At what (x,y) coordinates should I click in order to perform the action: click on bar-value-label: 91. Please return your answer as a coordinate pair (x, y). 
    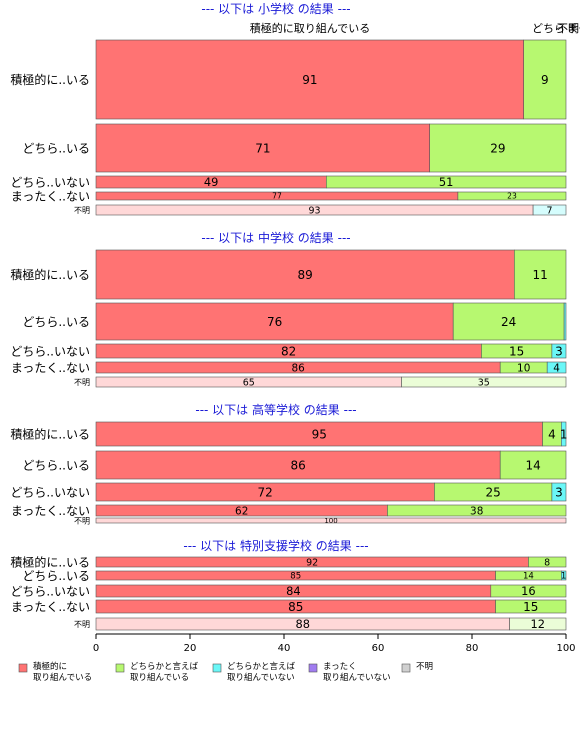
    Looking at the image, I should click on (309, 80).